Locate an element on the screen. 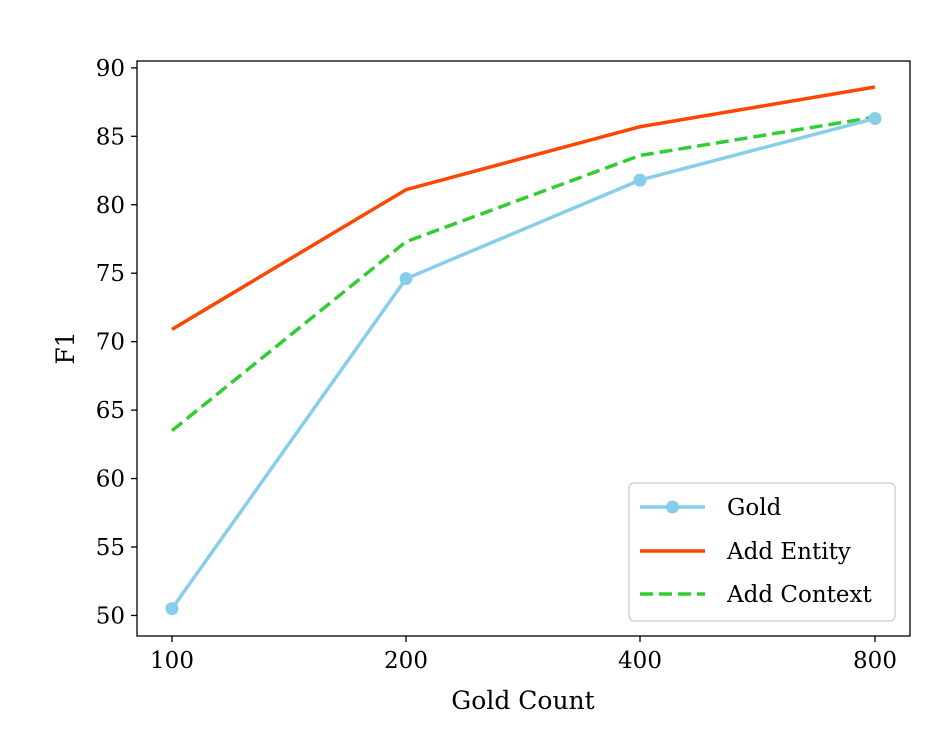 Image resolution: width=947 pixels, height=737 pixels. x-tick-label: 200 is located at coordinates (406, 661).